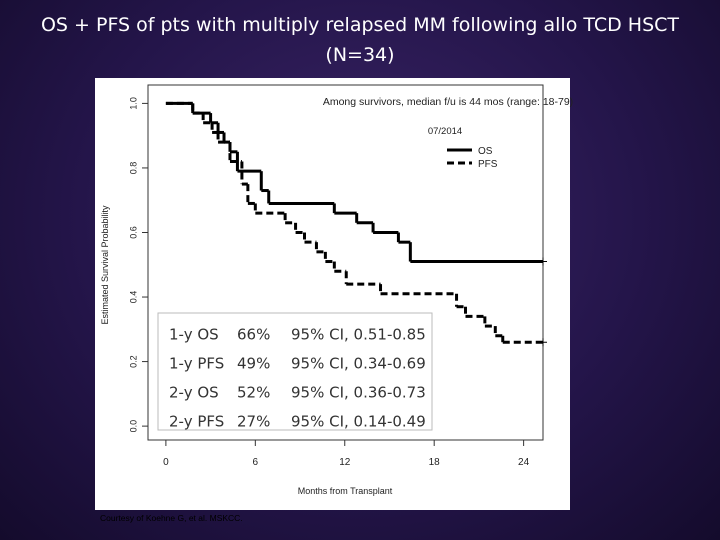 The height and width of the screenshot is (540, 720). Describe the element at coordinates (105, 265) in the screenshot. I see `y-axis-label: Estimated Survival Probability` at that location.